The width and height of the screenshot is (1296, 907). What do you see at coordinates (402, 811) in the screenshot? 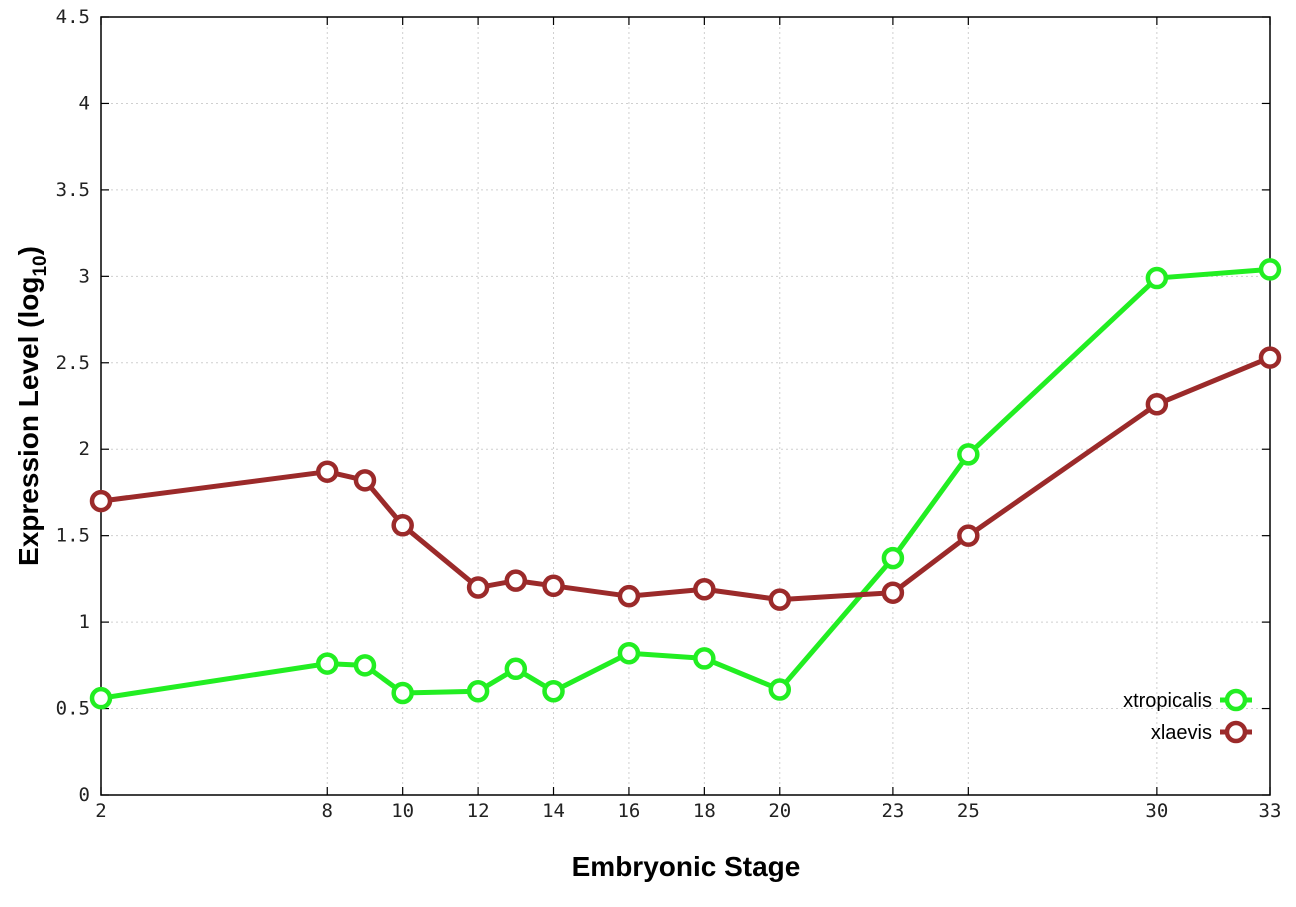
I see `x-tick-label: 10` at bounding box center [402, 811].